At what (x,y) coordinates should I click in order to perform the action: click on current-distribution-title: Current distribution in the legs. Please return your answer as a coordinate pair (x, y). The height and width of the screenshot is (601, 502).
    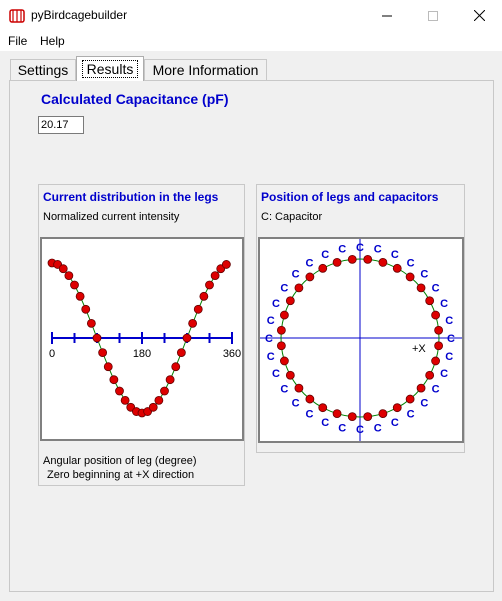
    Looking at the image, I should click on (131, 197).